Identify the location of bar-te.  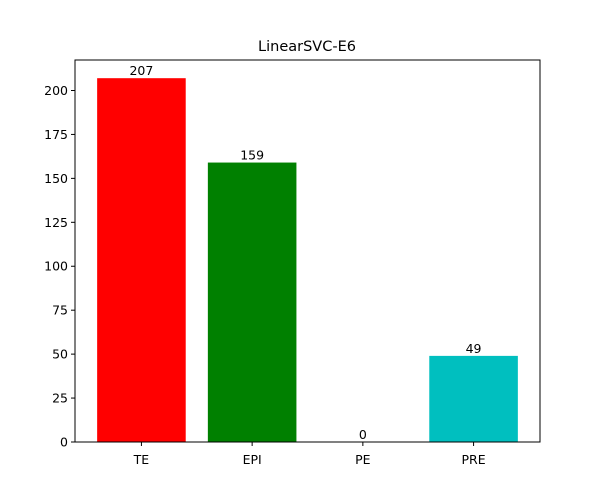
(141, 260).